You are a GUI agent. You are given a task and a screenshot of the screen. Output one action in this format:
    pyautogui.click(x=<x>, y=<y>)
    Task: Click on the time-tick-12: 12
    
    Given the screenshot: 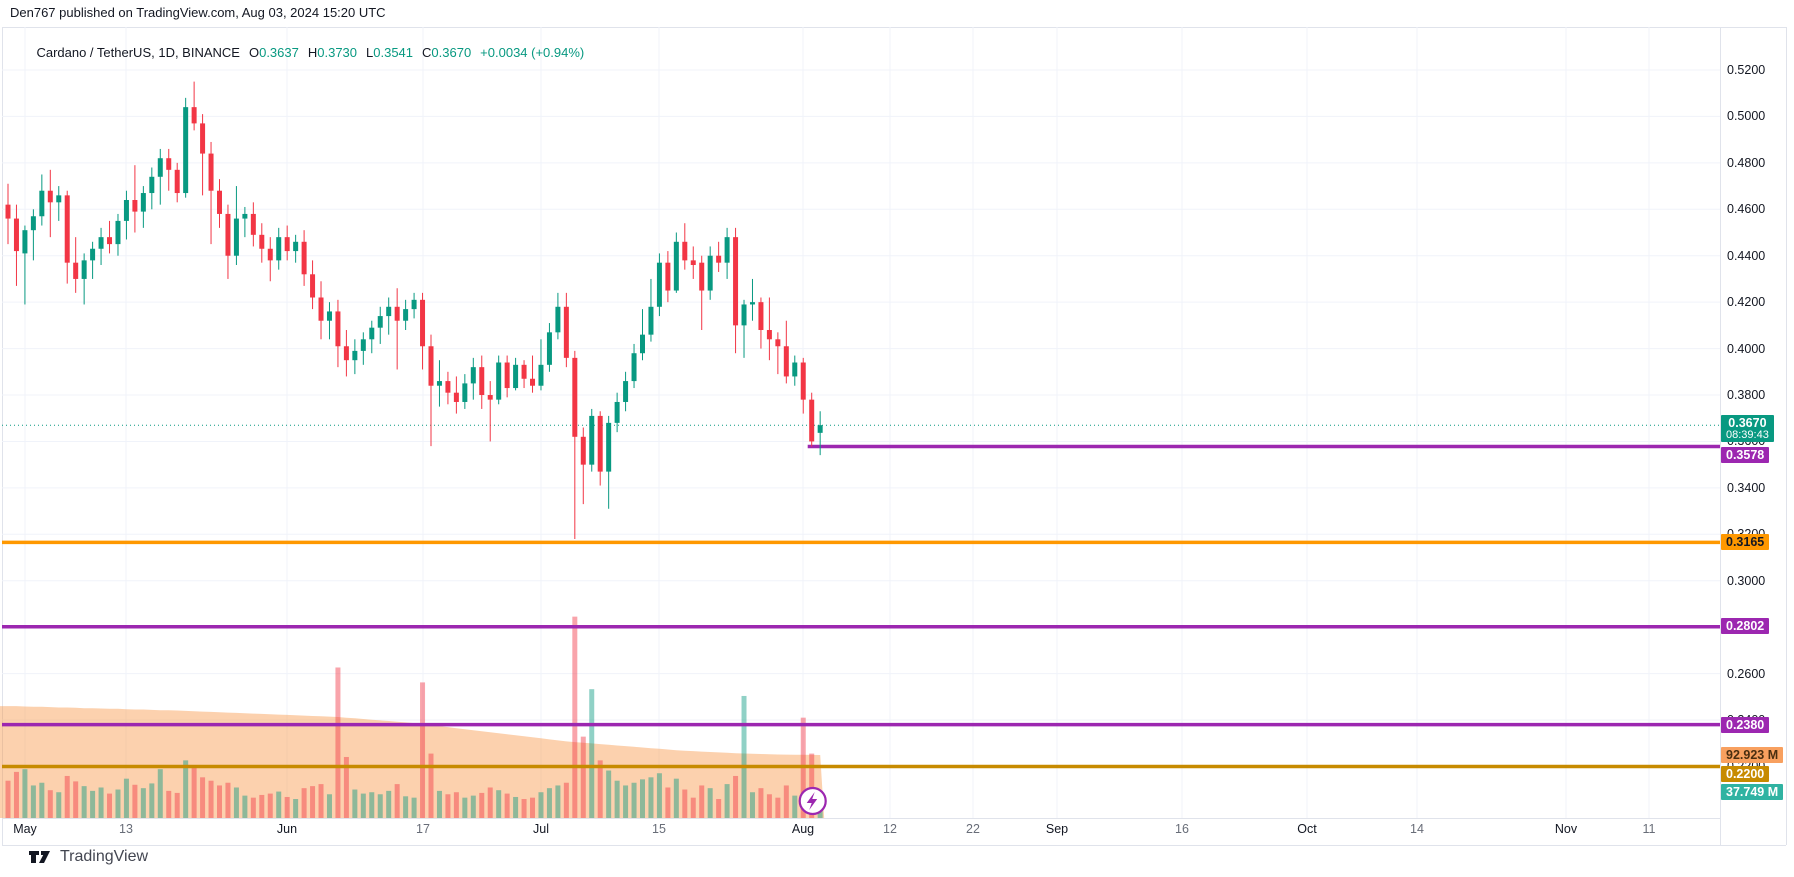 What is the action you would take?
    pyautogui.click(x=890, y=829)
    